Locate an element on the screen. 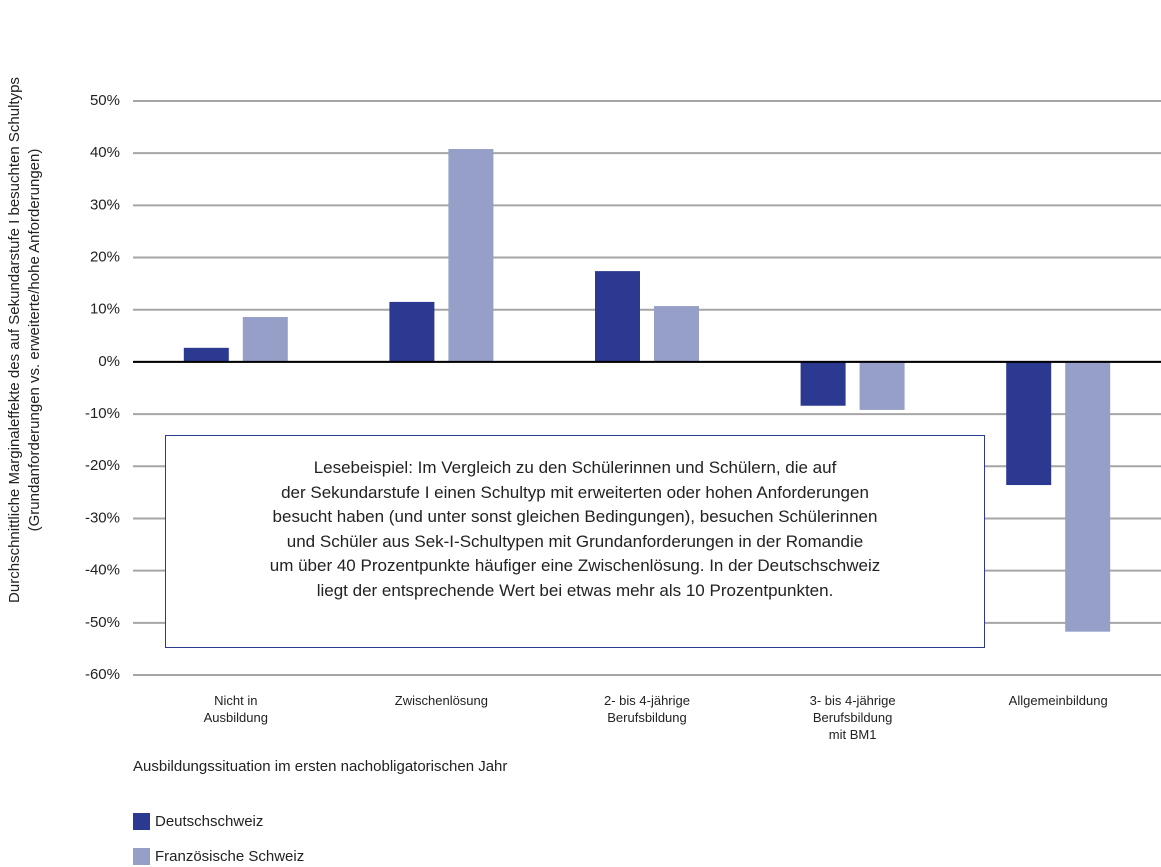 The width and height of the screenshot is (1161, 867). legend-item: Französische Schweiz is located at coordinates (218, 856).